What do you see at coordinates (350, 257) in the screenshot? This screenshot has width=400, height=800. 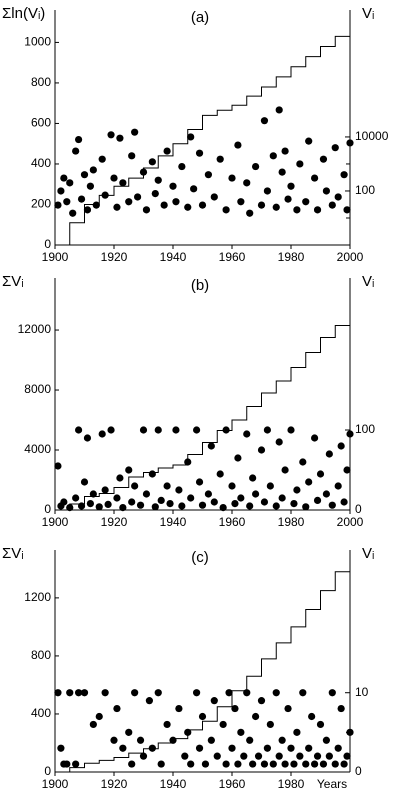 I see `x-tick-label: 2000` at bounding box center [350, 257].